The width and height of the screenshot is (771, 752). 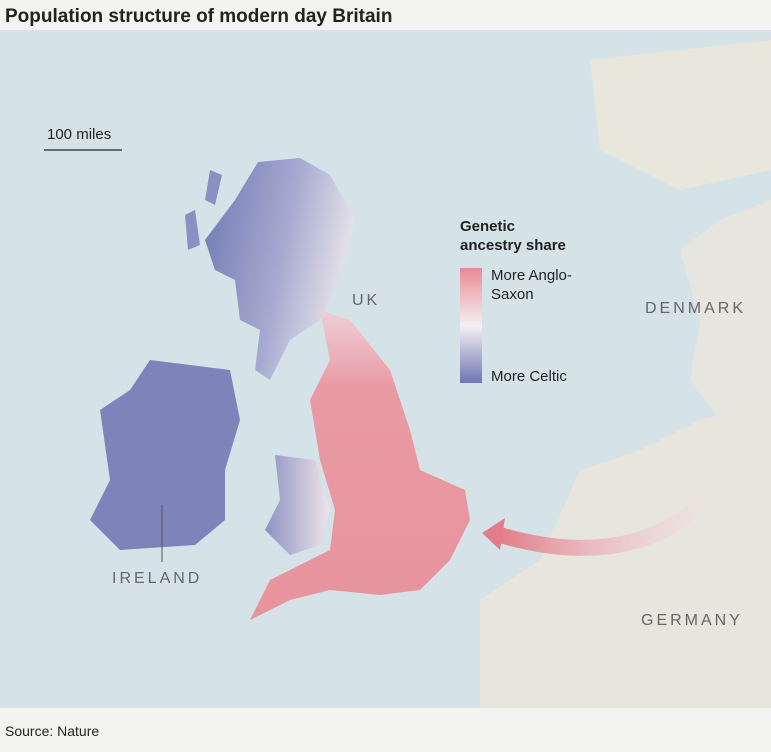 What do you see at coordinates (280, 269) in the screenshot?
I see `scotland-land` at bounding box center [280, 269].